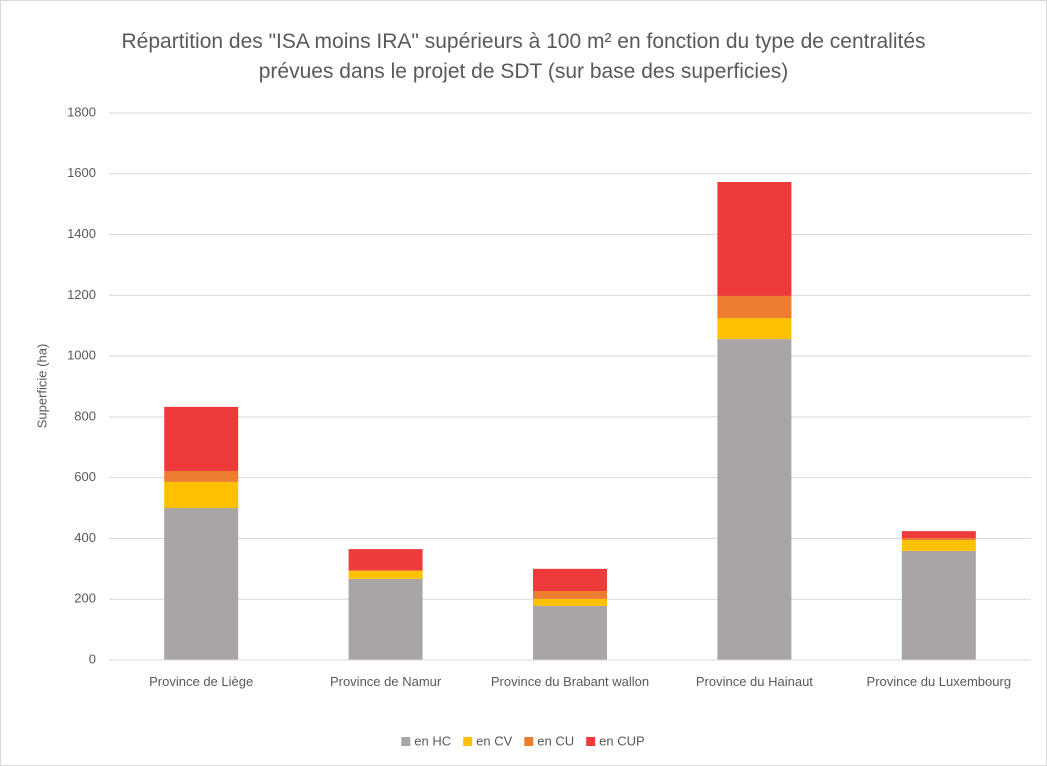 The height and width of the screenshot is (766, 1047). I want to click on legend-label: en HC, so click(432, 740).